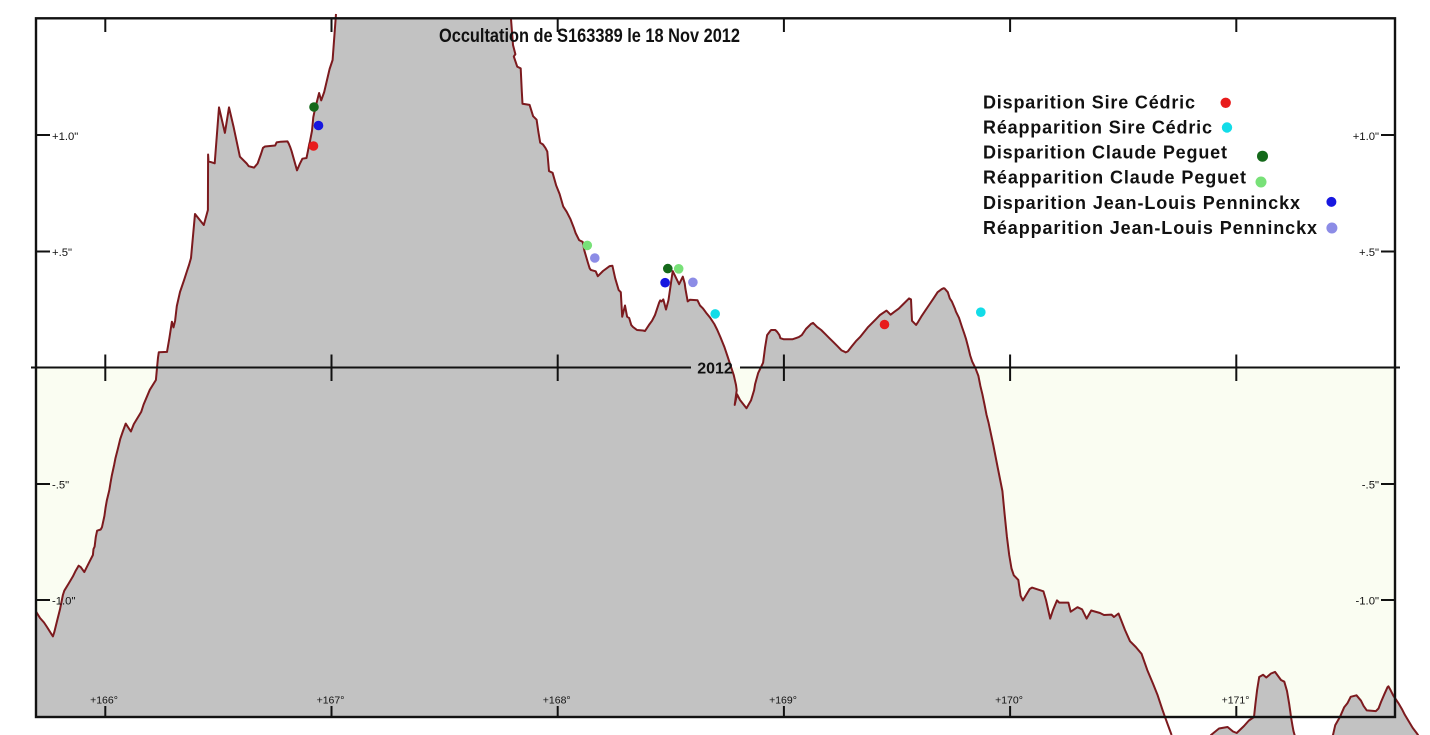 The image size is (1430, 735). What do you see at coordinates (557, 701) in the screenshot?
I see `svg-text: +168°` at bounding box center [557, 701].